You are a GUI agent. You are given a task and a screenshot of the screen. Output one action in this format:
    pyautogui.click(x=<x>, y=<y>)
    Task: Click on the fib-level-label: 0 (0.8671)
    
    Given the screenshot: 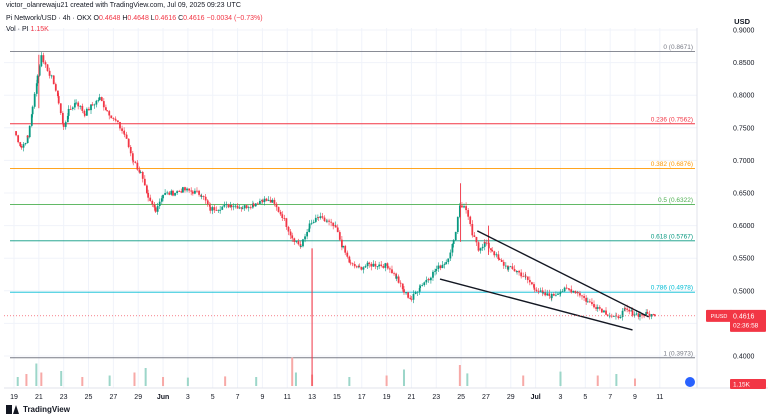 What is the action you would take?
    pyautogui.click(x=678, y=47)
    